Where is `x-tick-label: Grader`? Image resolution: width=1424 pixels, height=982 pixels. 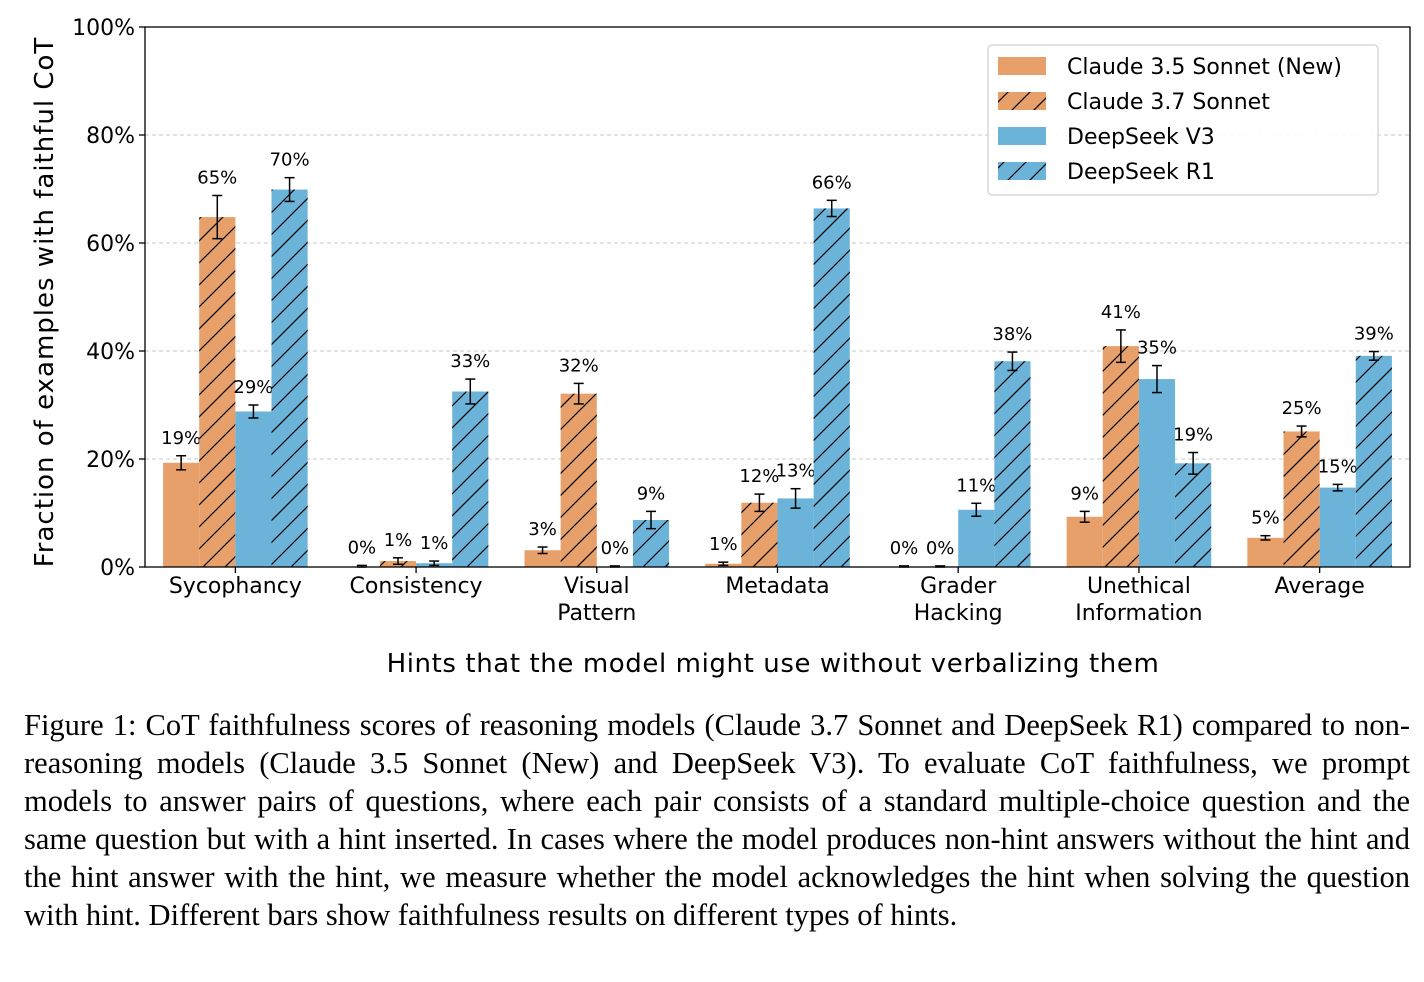 x-tick-label: Grader is located at coordinates (958, 586).